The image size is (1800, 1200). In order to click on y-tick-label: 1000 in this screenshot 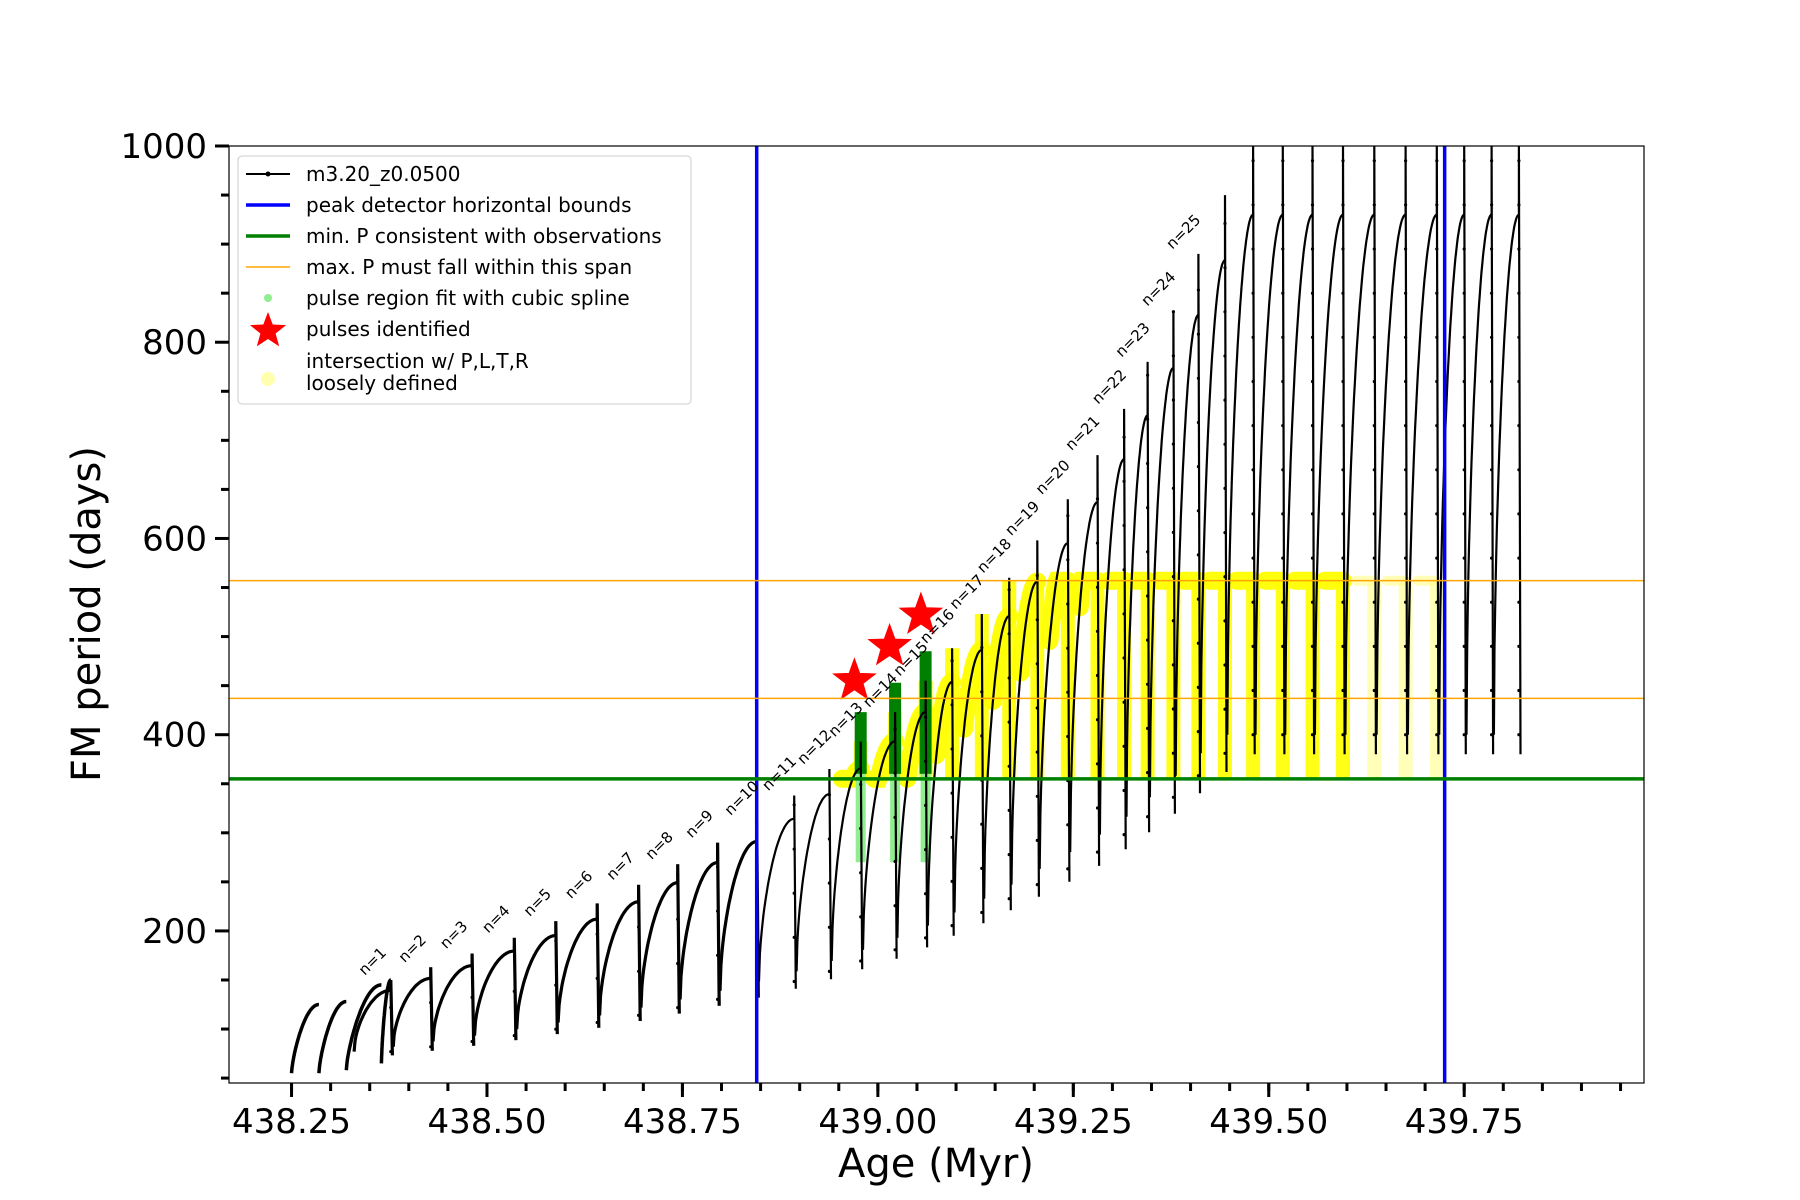, I will do `click(163, 147)`.